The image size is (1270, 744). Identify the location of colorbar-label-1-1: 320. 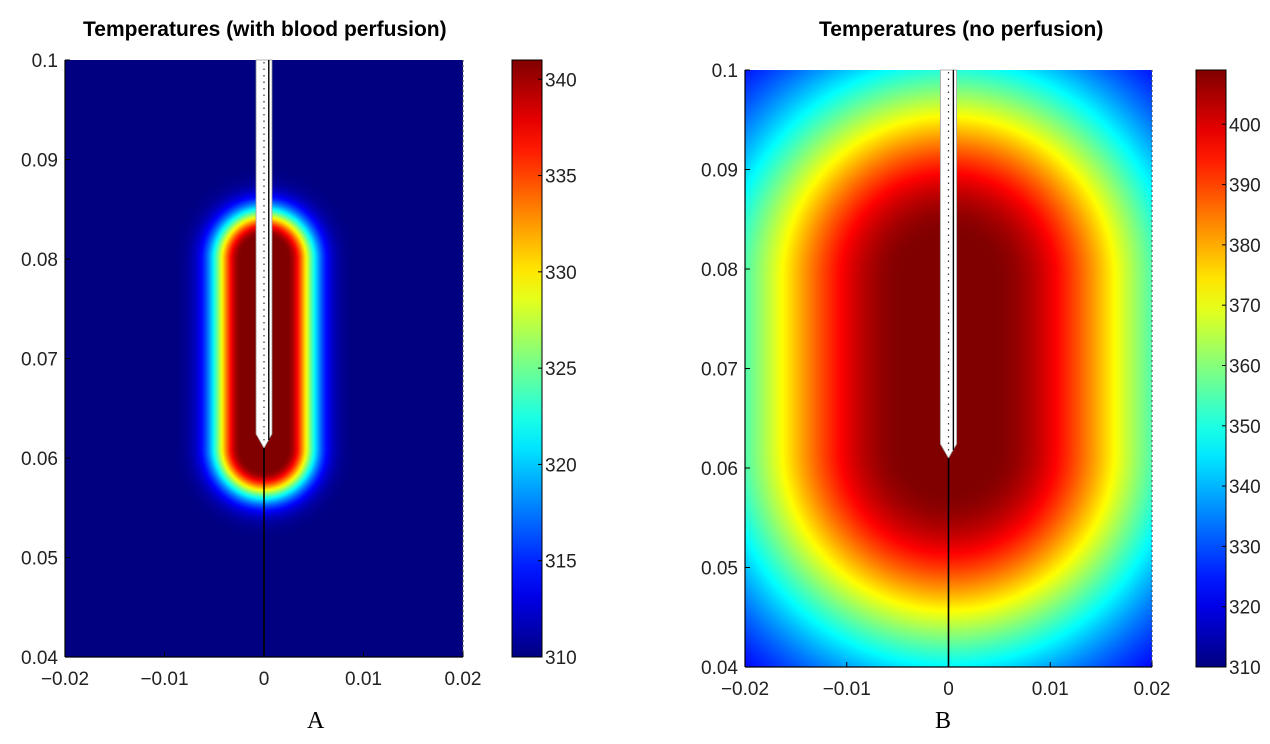
(1245, 608).